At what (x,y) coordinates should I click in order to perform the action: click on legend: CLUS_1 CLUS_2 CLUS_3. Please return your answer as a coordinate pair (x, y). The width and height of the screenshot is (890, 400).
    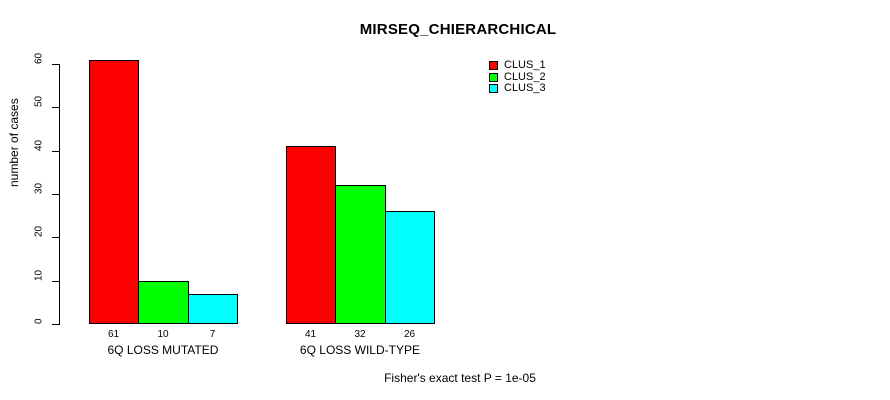
    Looking at the image, I should click on (517, 77).